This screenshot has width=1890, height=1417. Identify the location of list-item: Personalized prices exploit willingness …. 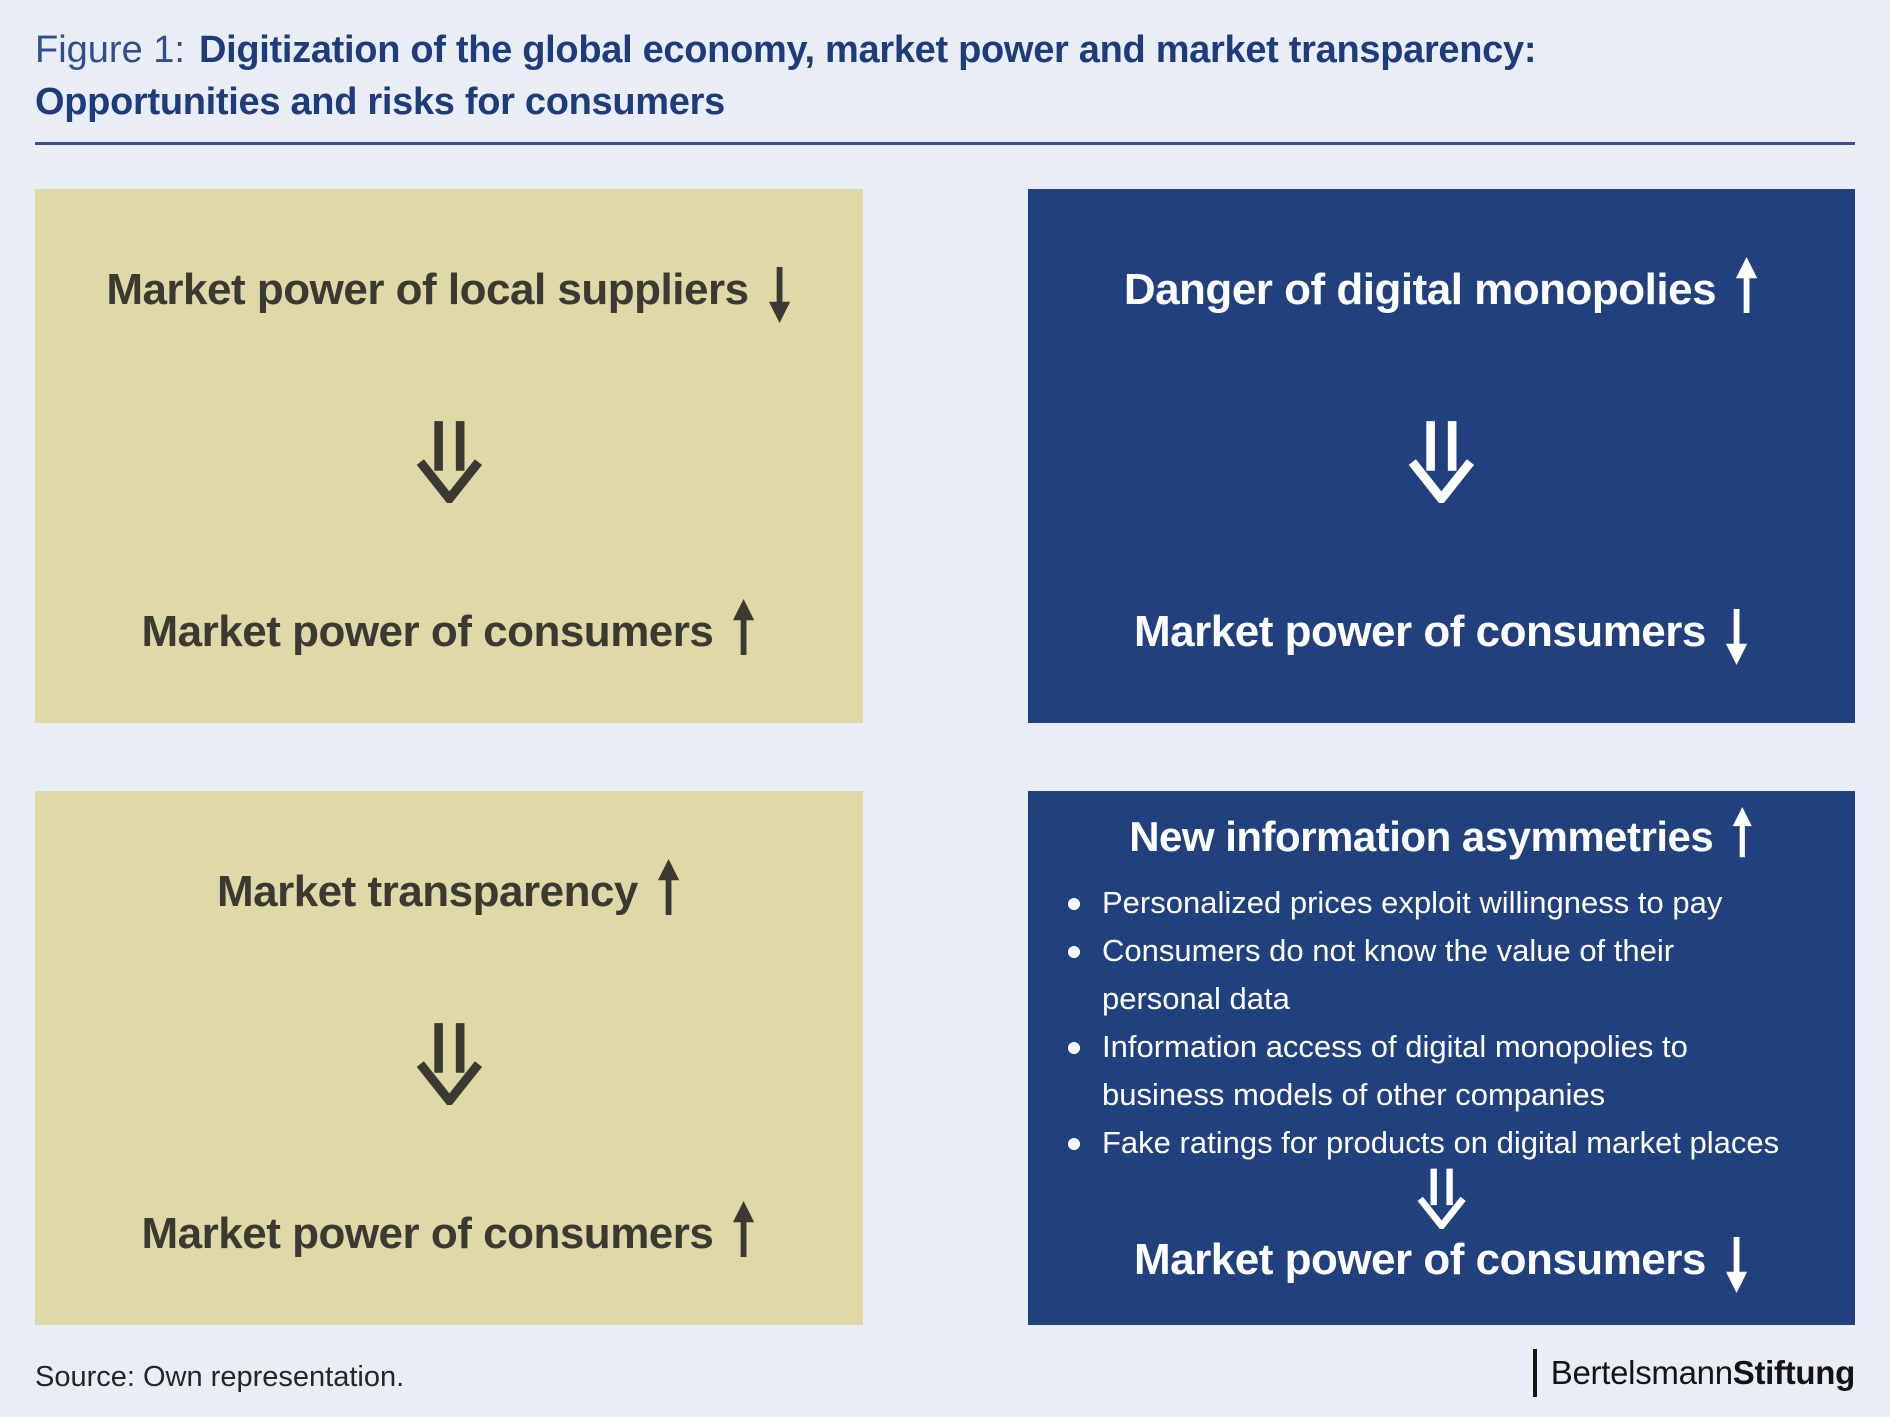
(1452, 903).